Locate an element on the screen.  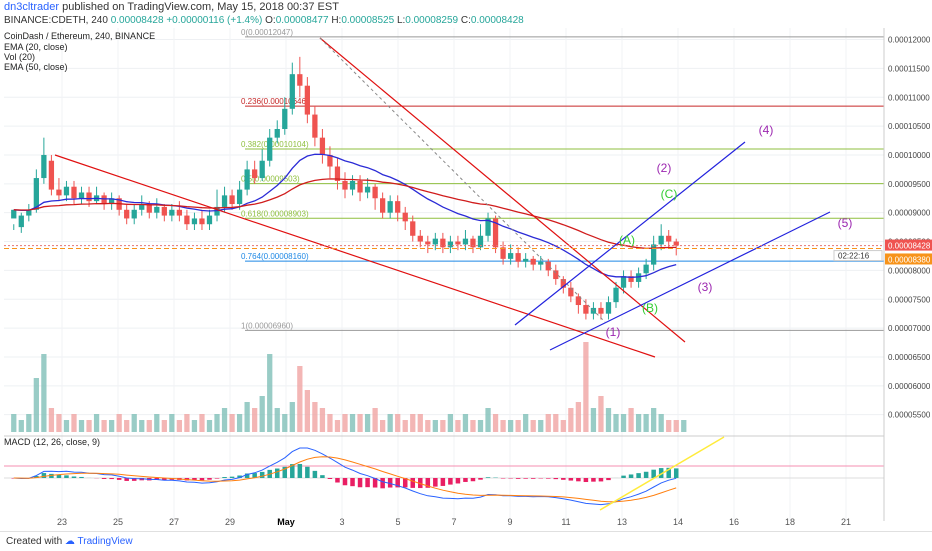
wave-a-label: (A) is located at coordinates (627, 240).